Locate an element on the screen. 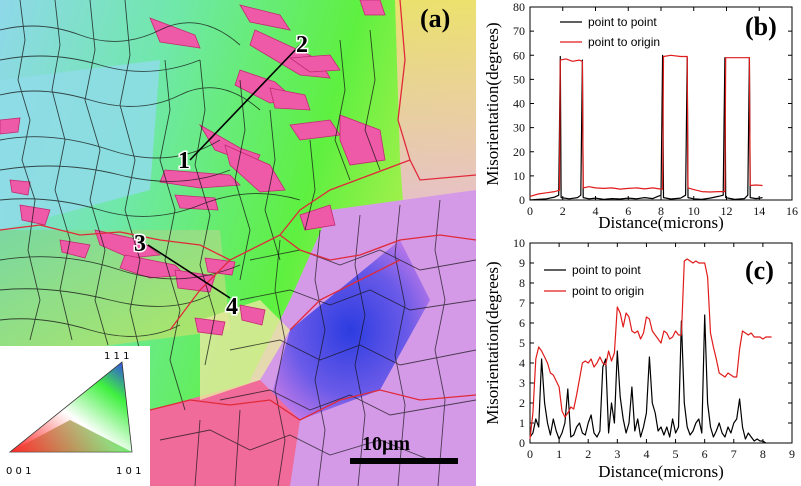  scale-bar-label: 10μm is located at coordinates (386, 444).